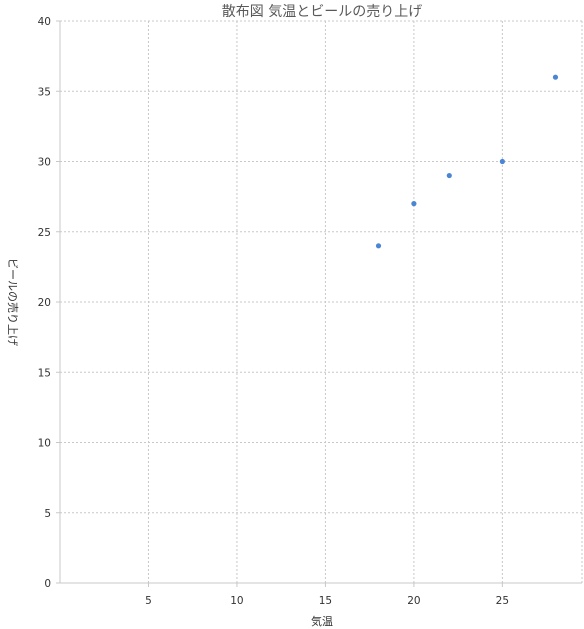 The width and height of the screenshot is (584, 629). Describe the element at coordinates (413, 601) in the screenshot. I see `x-tick-label: 20` at that location.